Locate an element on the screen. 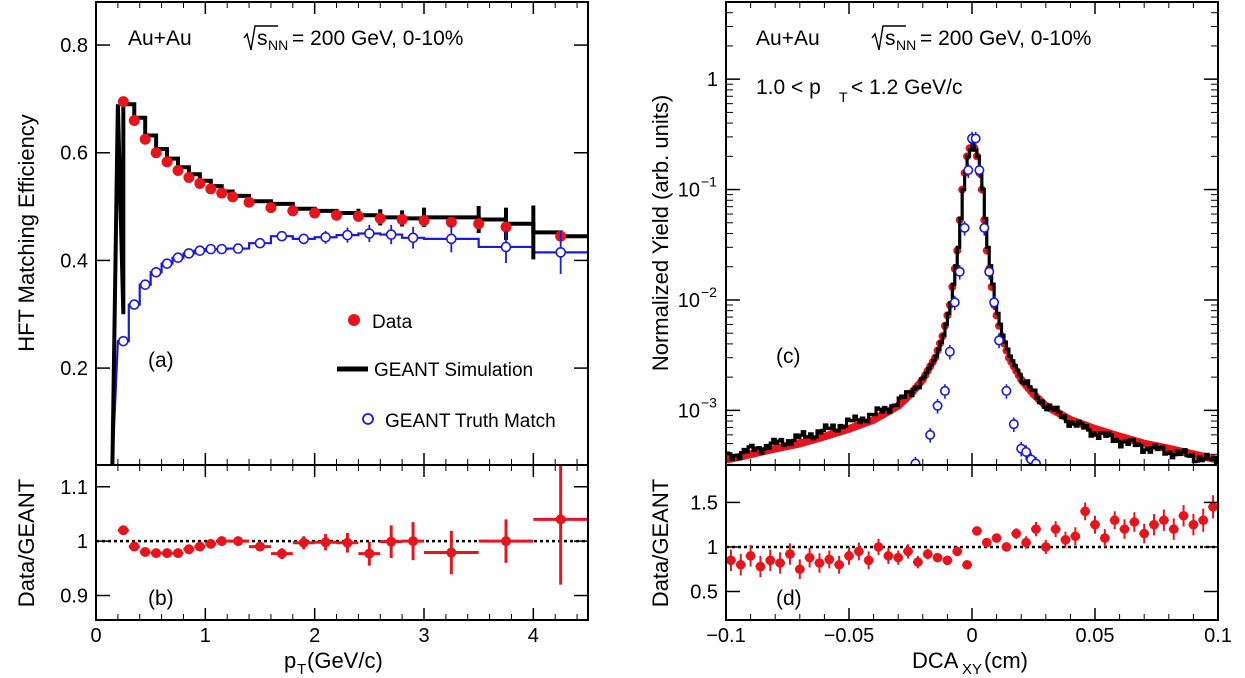 The width and height of the screenshot is (1245, 678). right-xlabel: DCA XY (cm) is located at coordinates (970, 663).